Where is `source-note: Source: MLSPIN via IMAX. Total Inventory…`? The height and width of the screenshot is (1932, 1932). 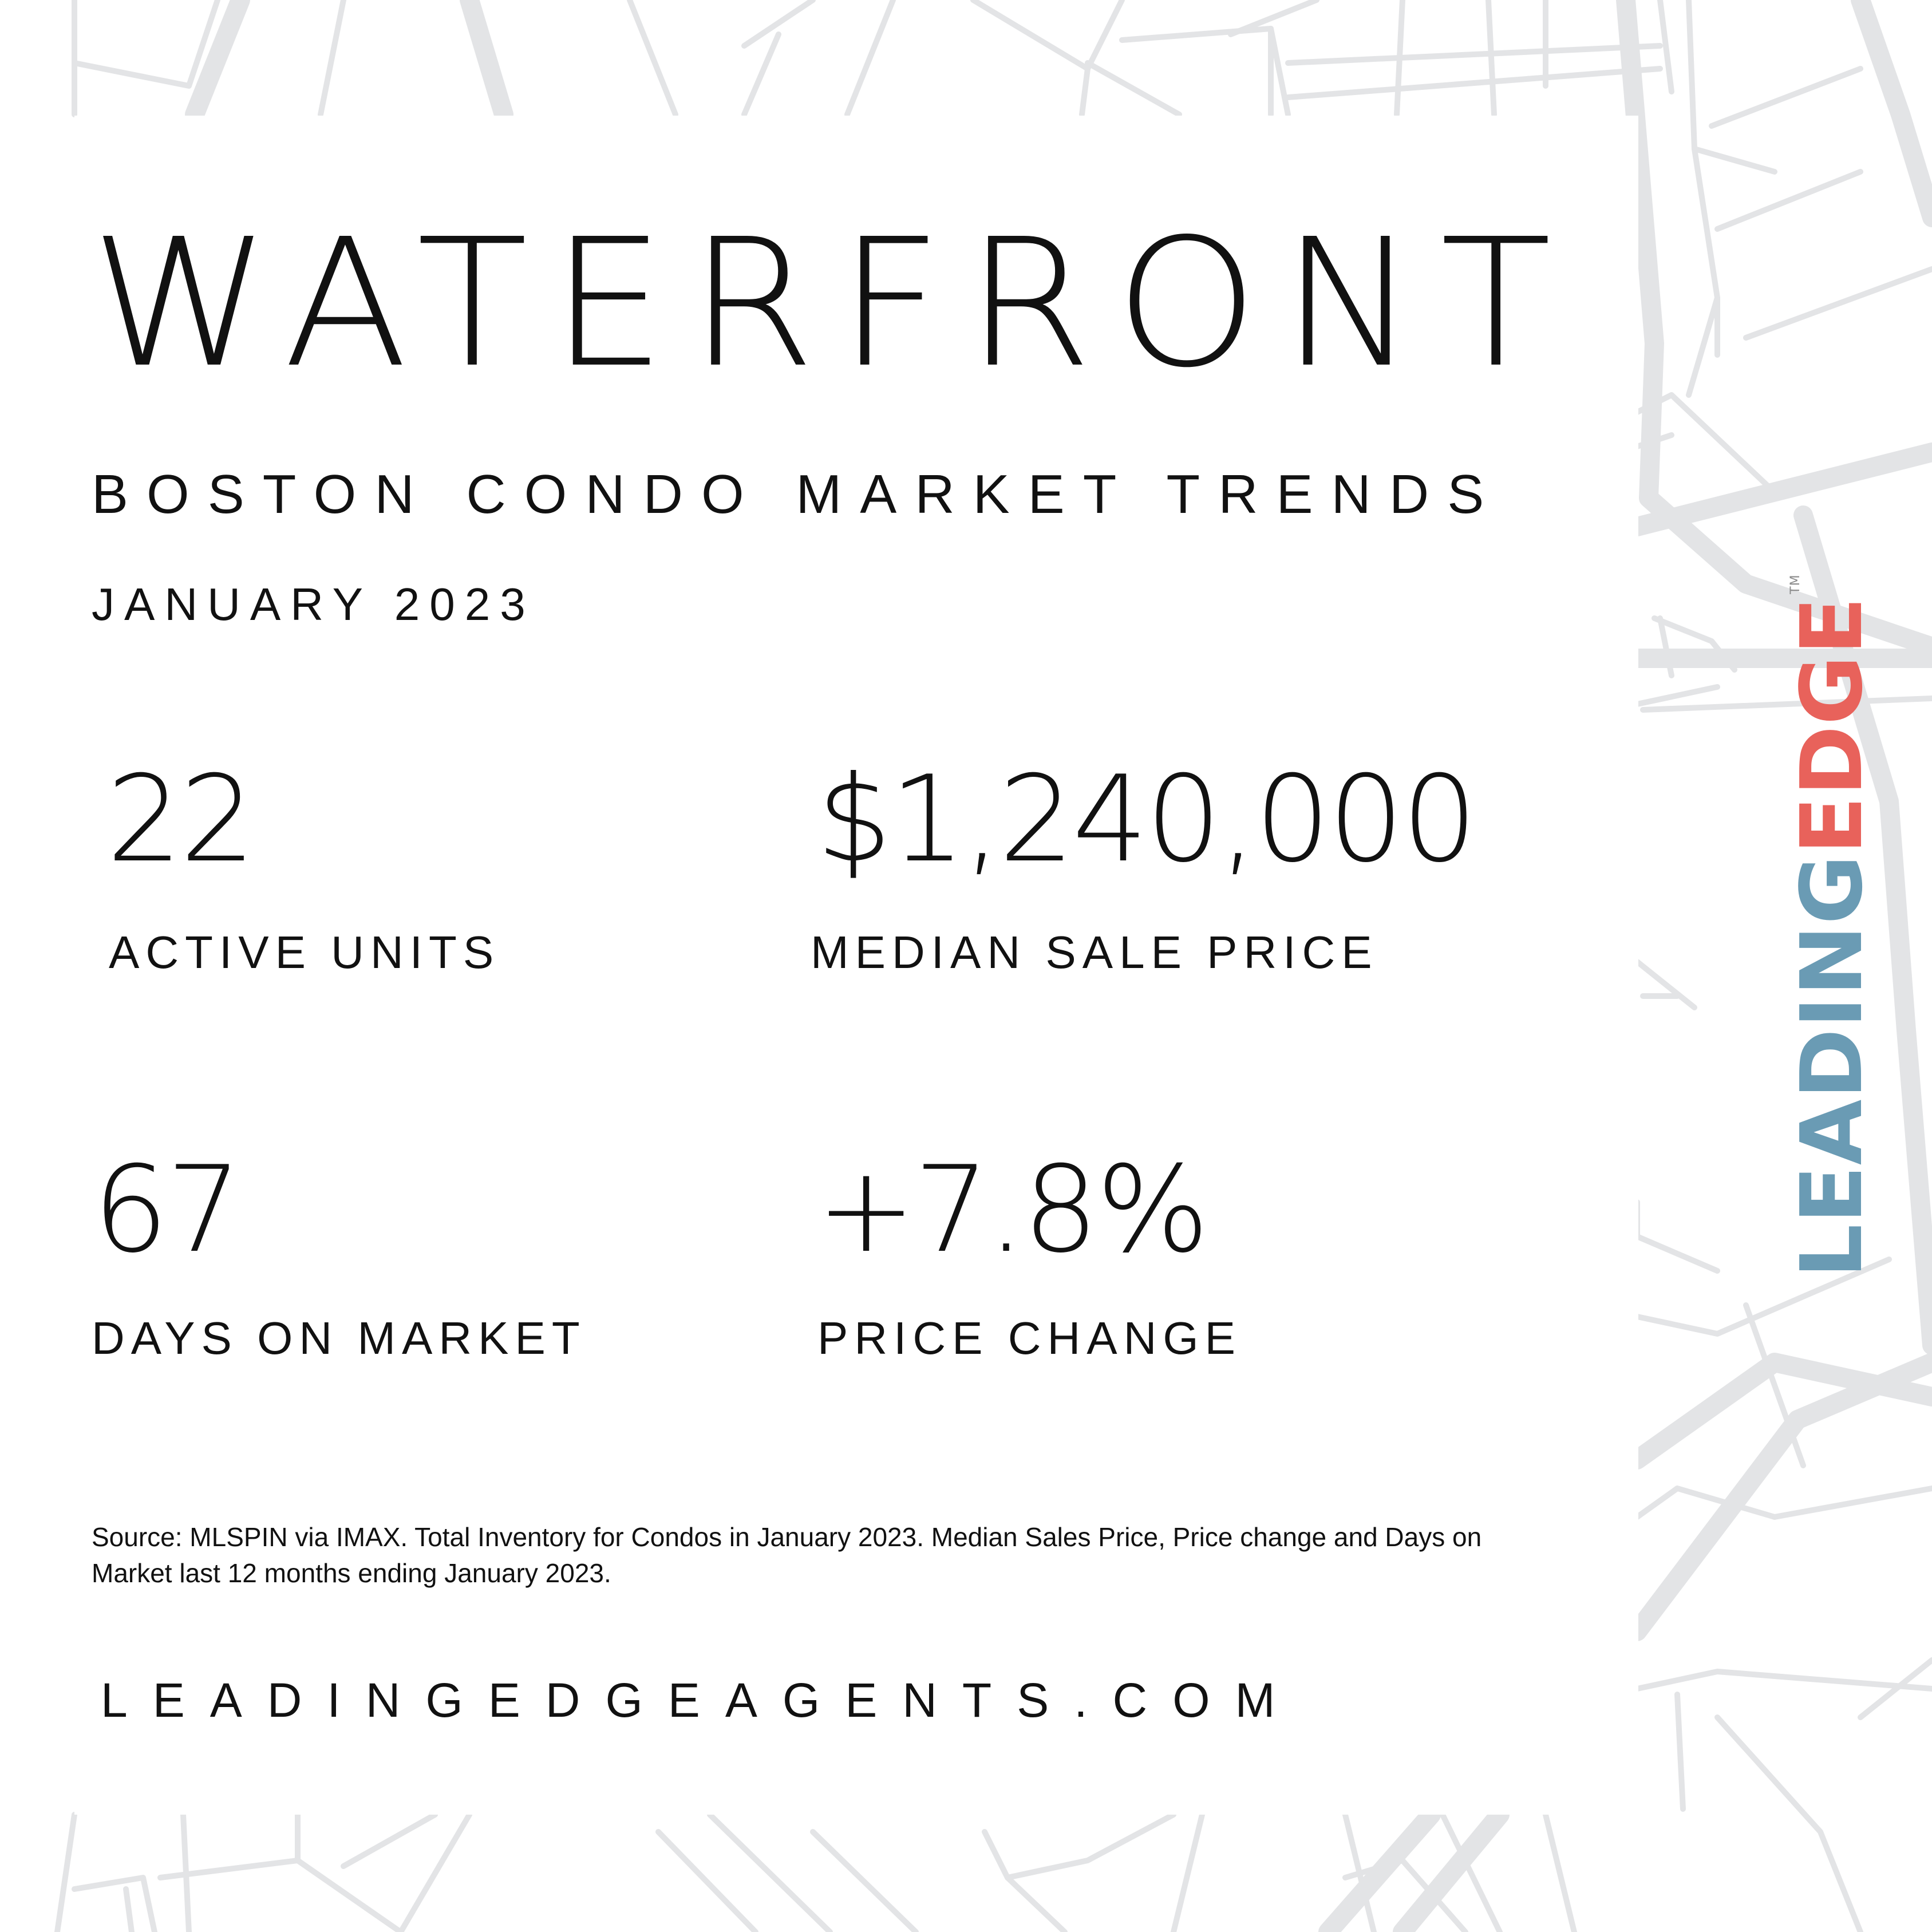 source-note: Source: MLSPIN via IMAX. Total Inventory… is located at coordinates (787, 1555).